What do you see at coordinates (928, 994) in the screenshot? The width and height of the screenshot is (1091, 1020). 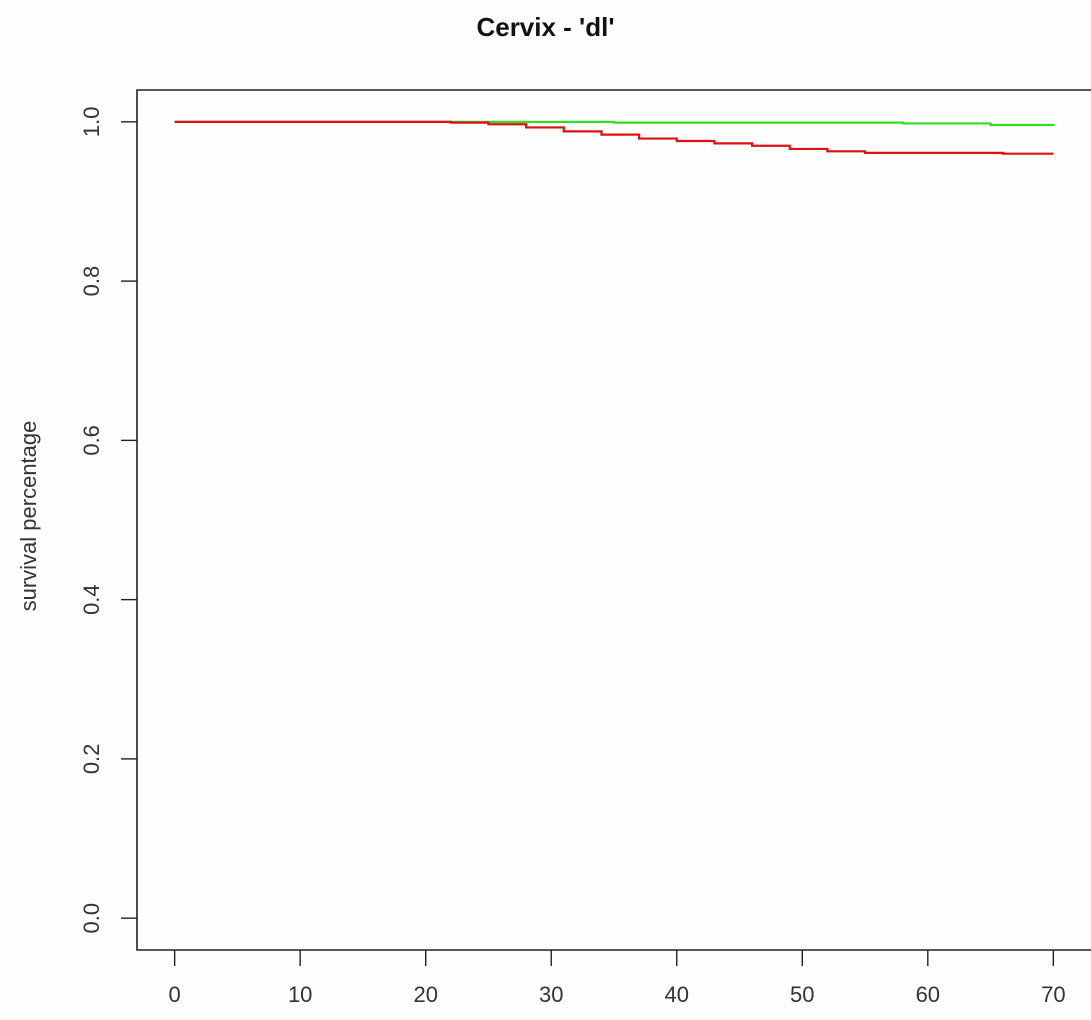 I see `x-tick-label: 60` at bounding box center [928, 994].